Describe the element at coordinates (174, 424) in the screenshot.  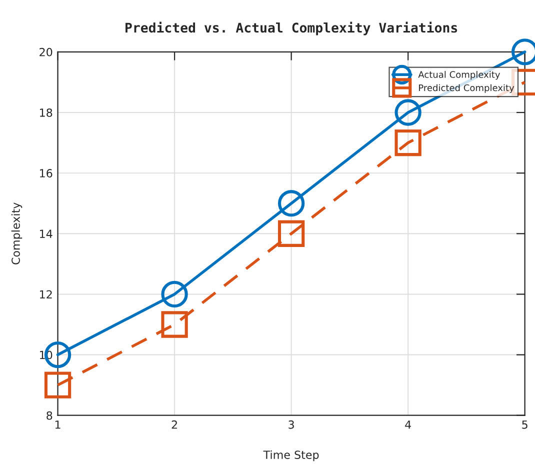
I see `x-tick-label: 2` at that location.